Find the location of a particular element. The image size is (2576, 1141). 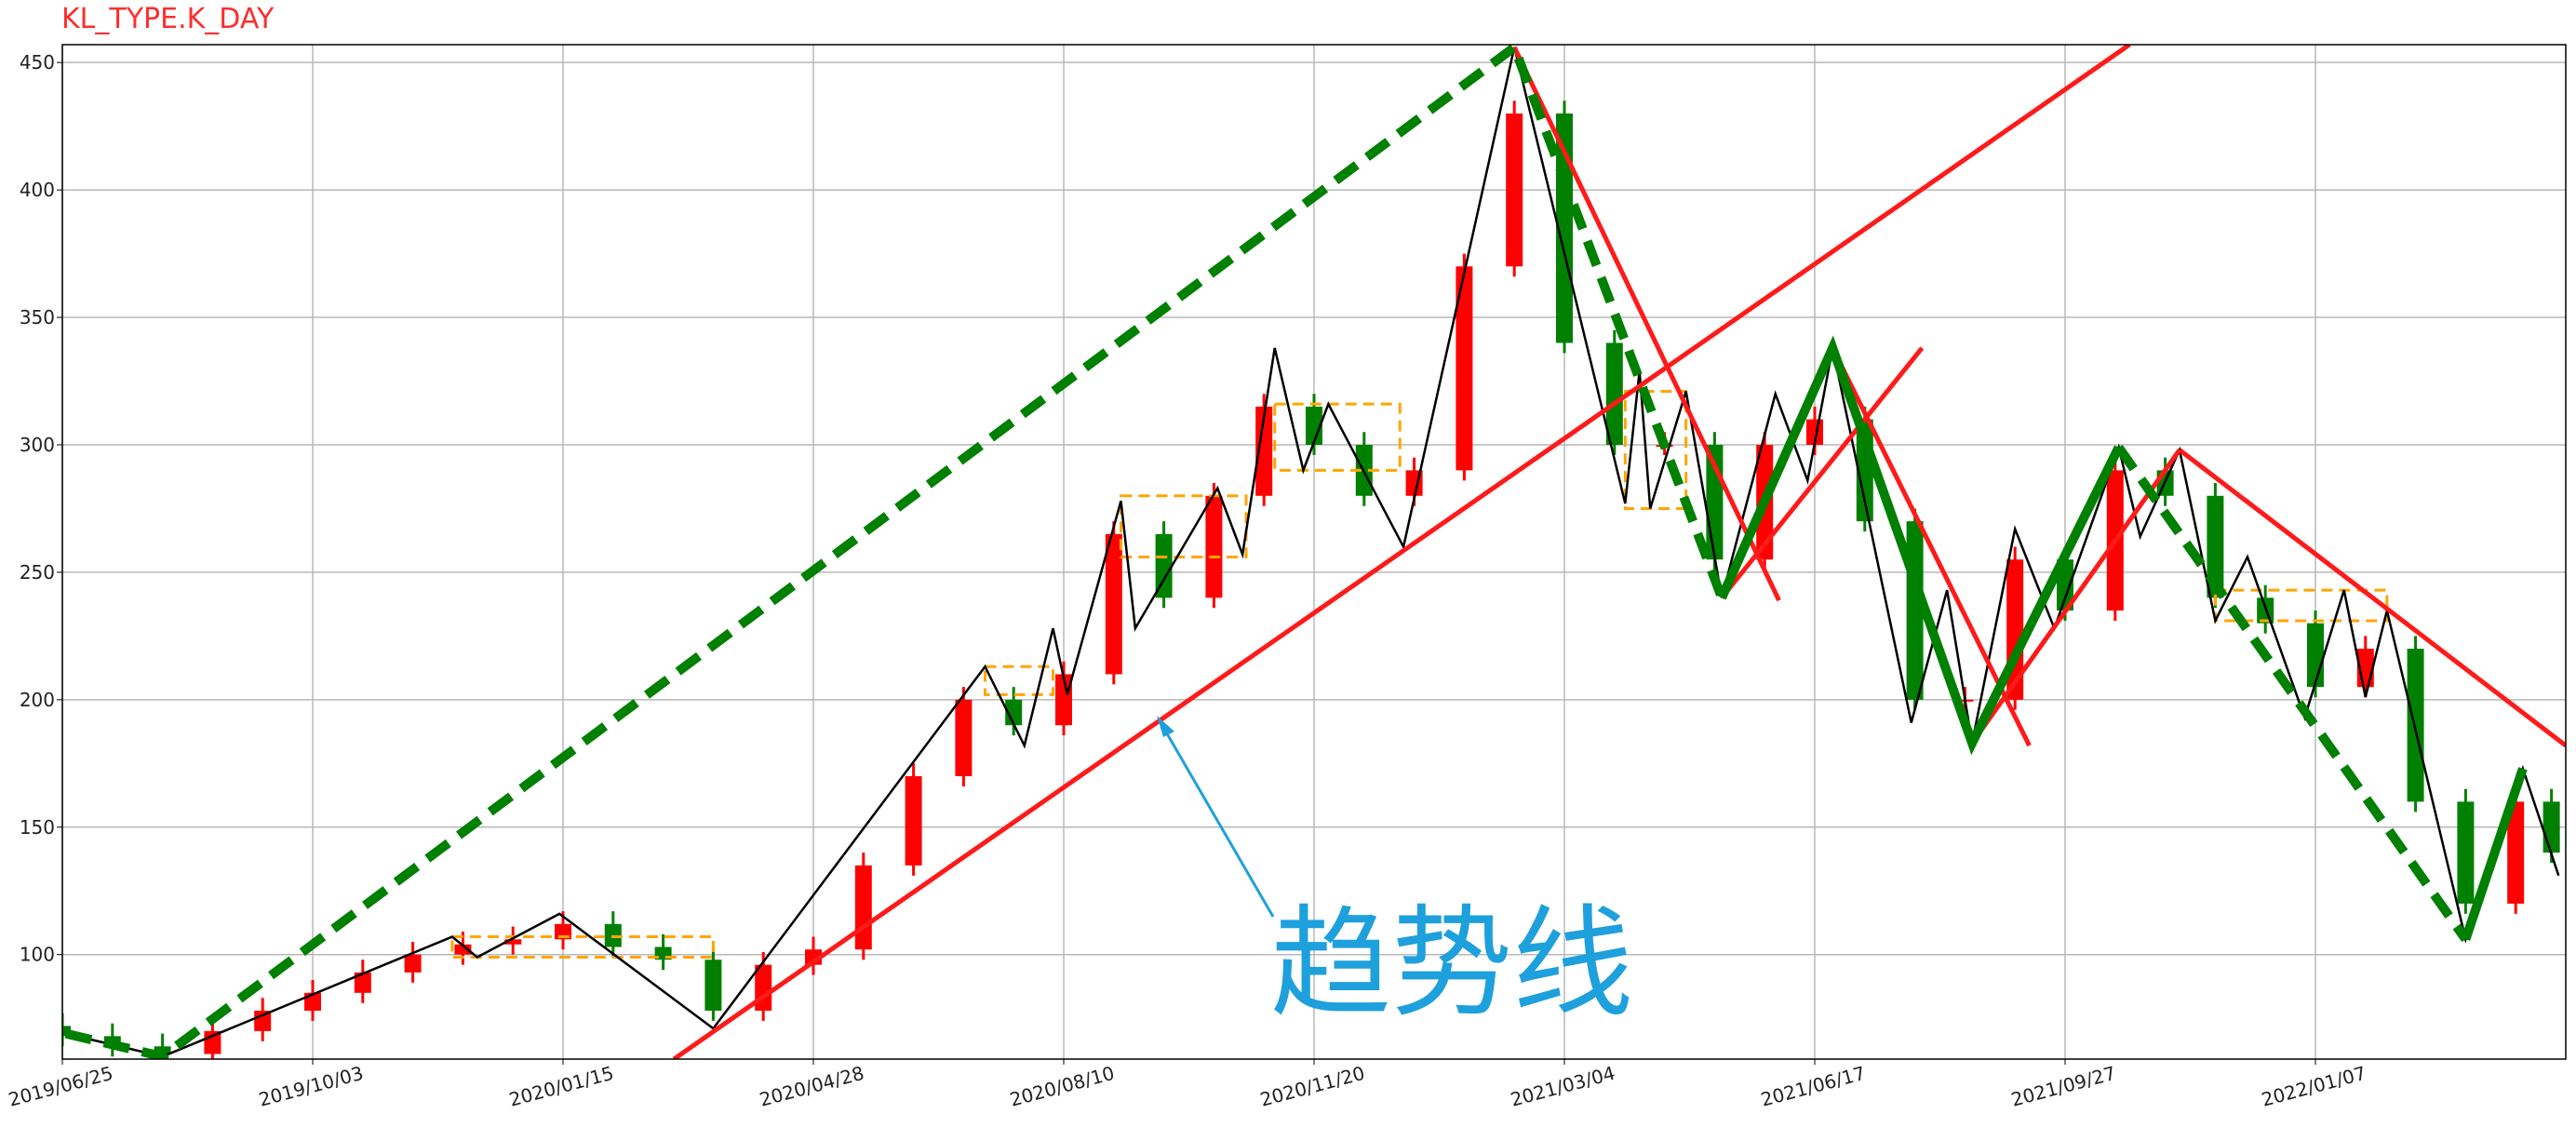

y-tick-label: 200 is located at coordinates (37, 700).